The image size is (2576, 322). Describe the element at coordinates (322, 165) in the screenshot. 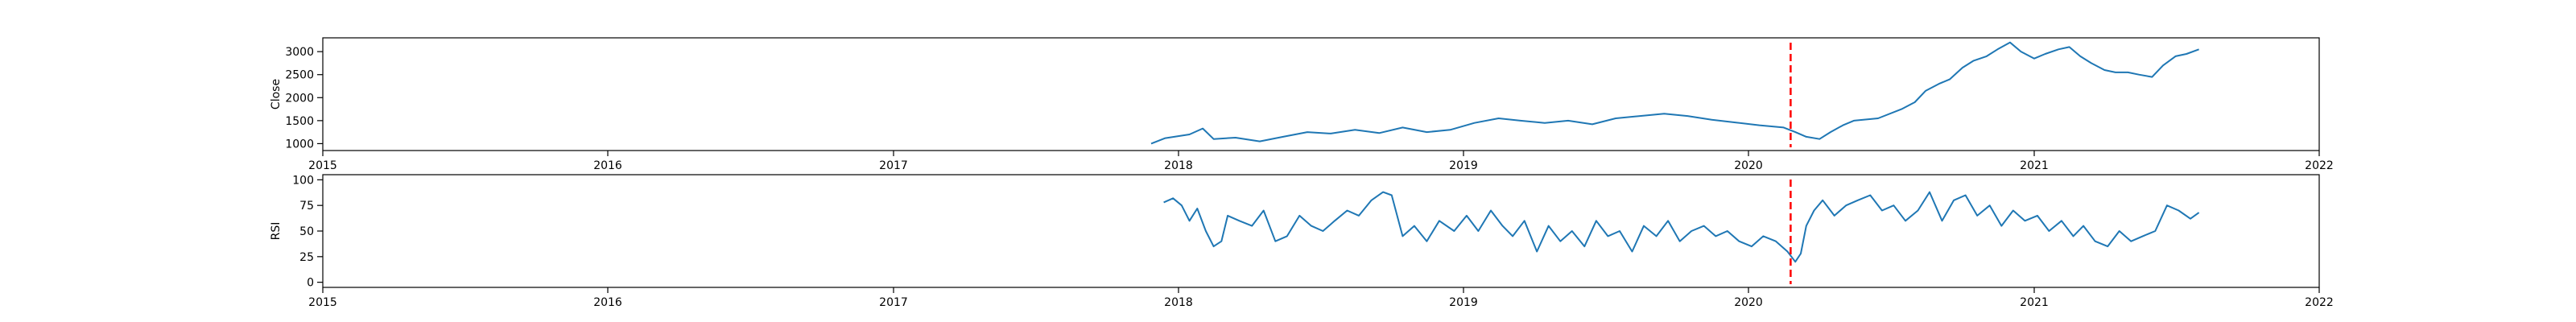

I see `close-x-tick-label: 2015` at that location.